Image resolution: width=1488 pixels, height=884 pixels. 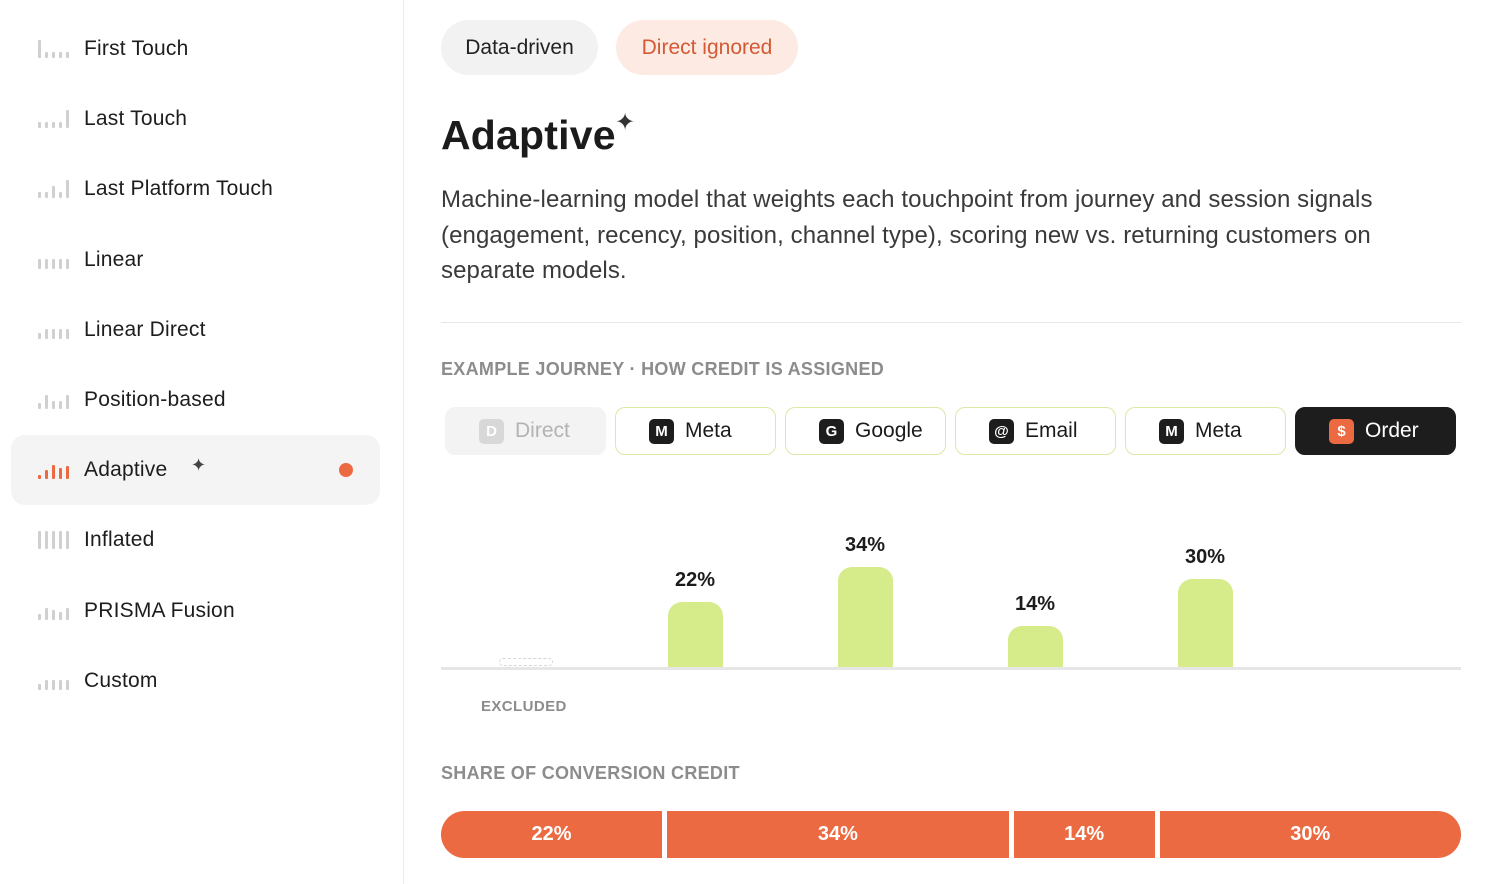 What do you see at coordinates (1392, 430) in the screenshot?
I see `journey-step-label: Order` at bounding box center [1392, 430].